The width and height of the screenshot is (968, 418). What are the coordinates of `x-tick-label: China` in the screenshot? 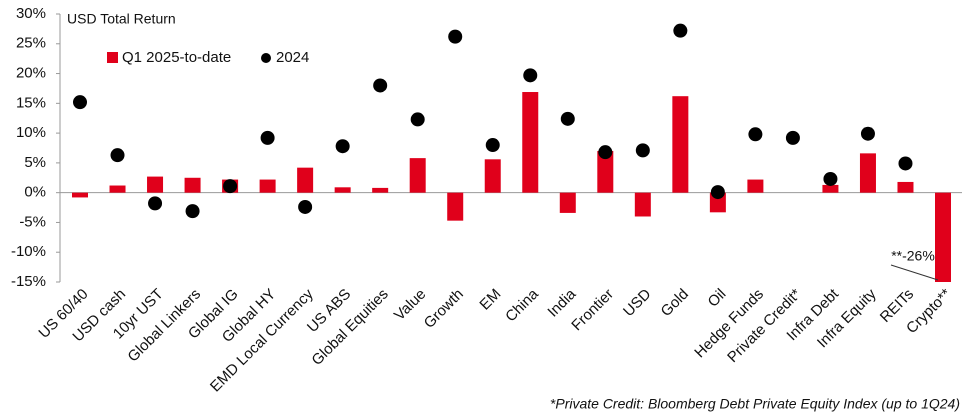 It's located at (522, 305).